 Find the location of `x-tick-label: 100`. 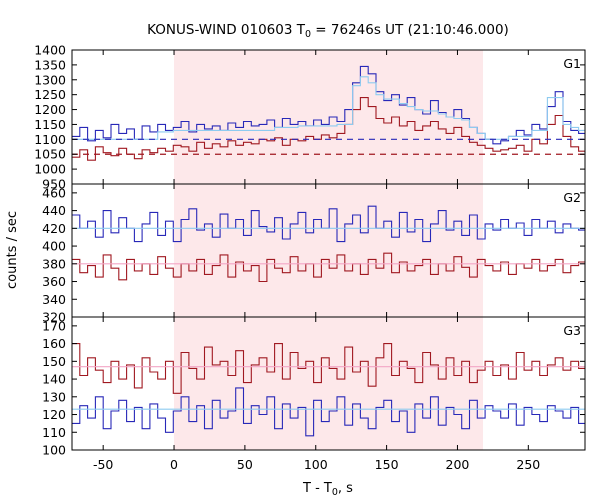

x-tick-label: 100 is located at coordinates (316, 464).